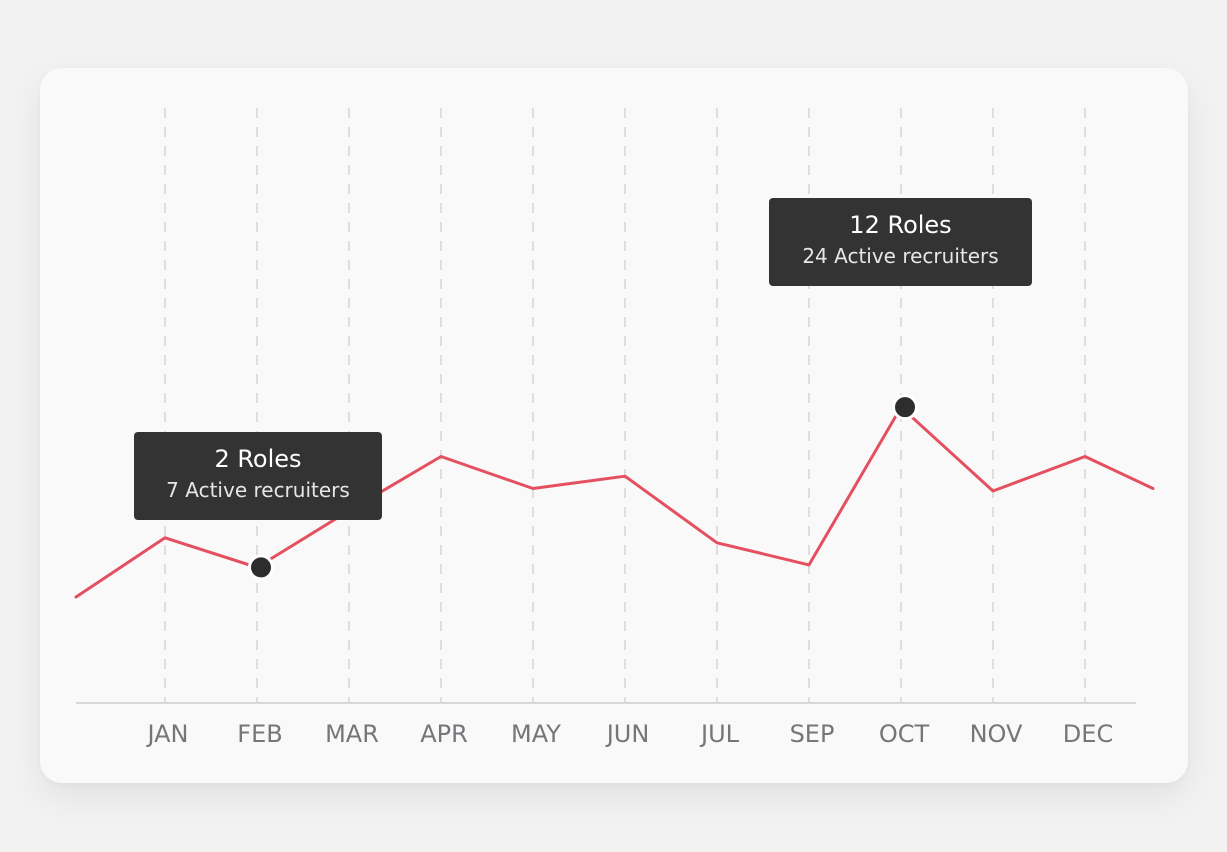 The height and width of the screenshot is (852, 1227). Describe the element at coordinates (583, 487) in the screenshot. I see `highlight-markers` at that location.